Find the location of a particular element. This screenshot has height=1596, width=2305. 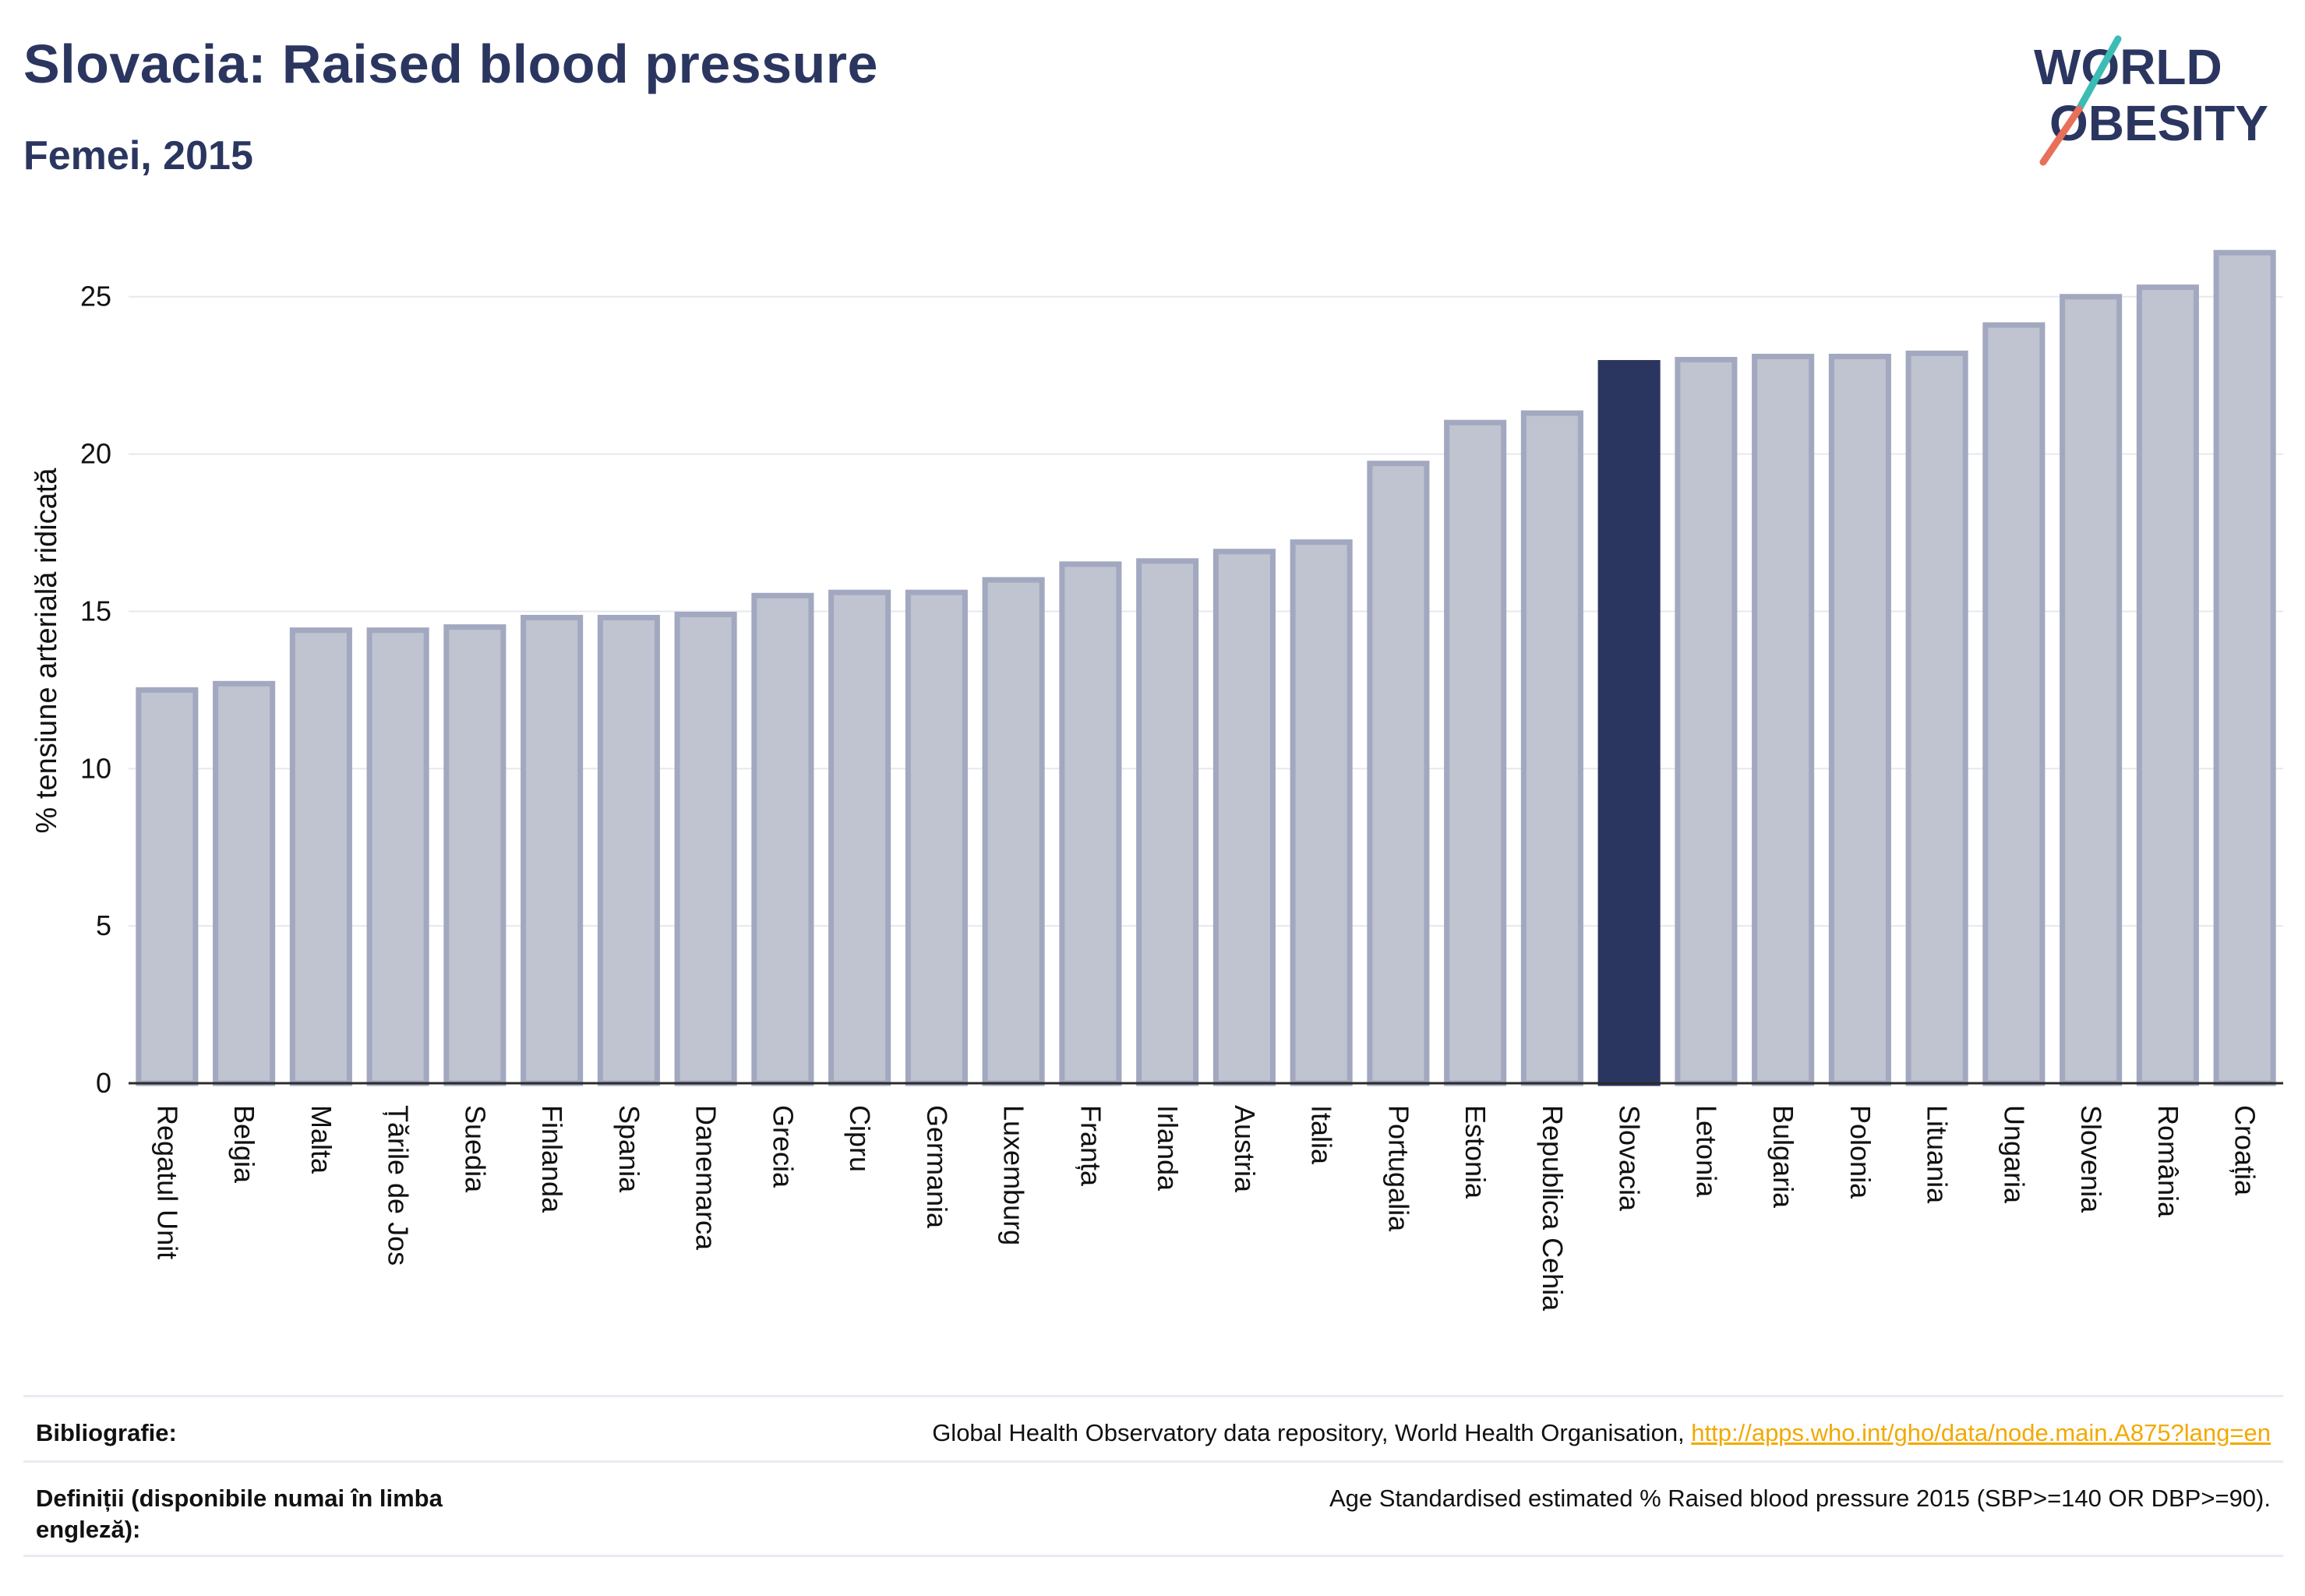

bar-cipru is located at coordinates (860, 837).